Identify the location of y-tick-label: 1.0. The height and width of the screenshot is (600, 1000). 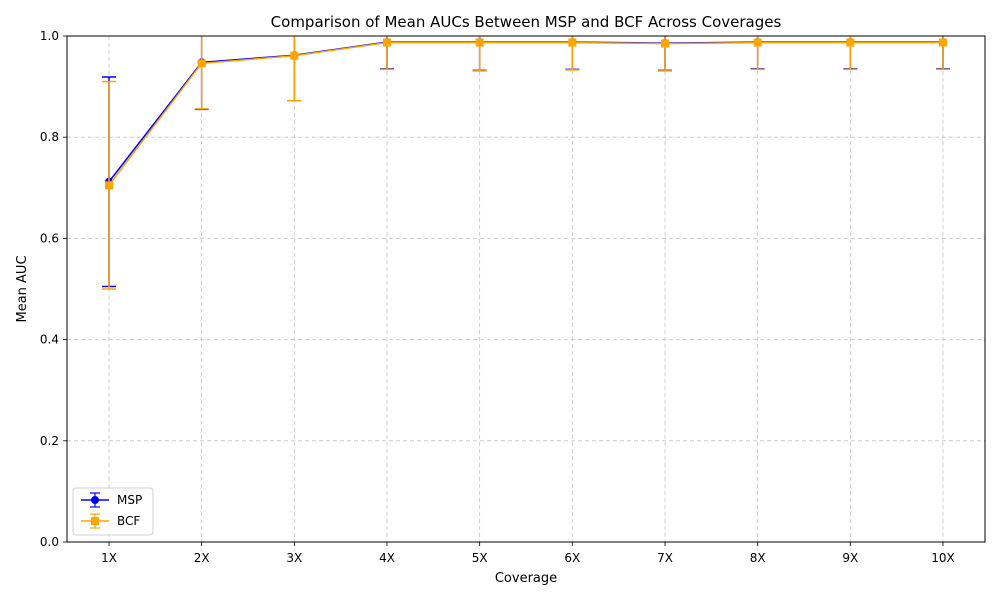
(49, 36).